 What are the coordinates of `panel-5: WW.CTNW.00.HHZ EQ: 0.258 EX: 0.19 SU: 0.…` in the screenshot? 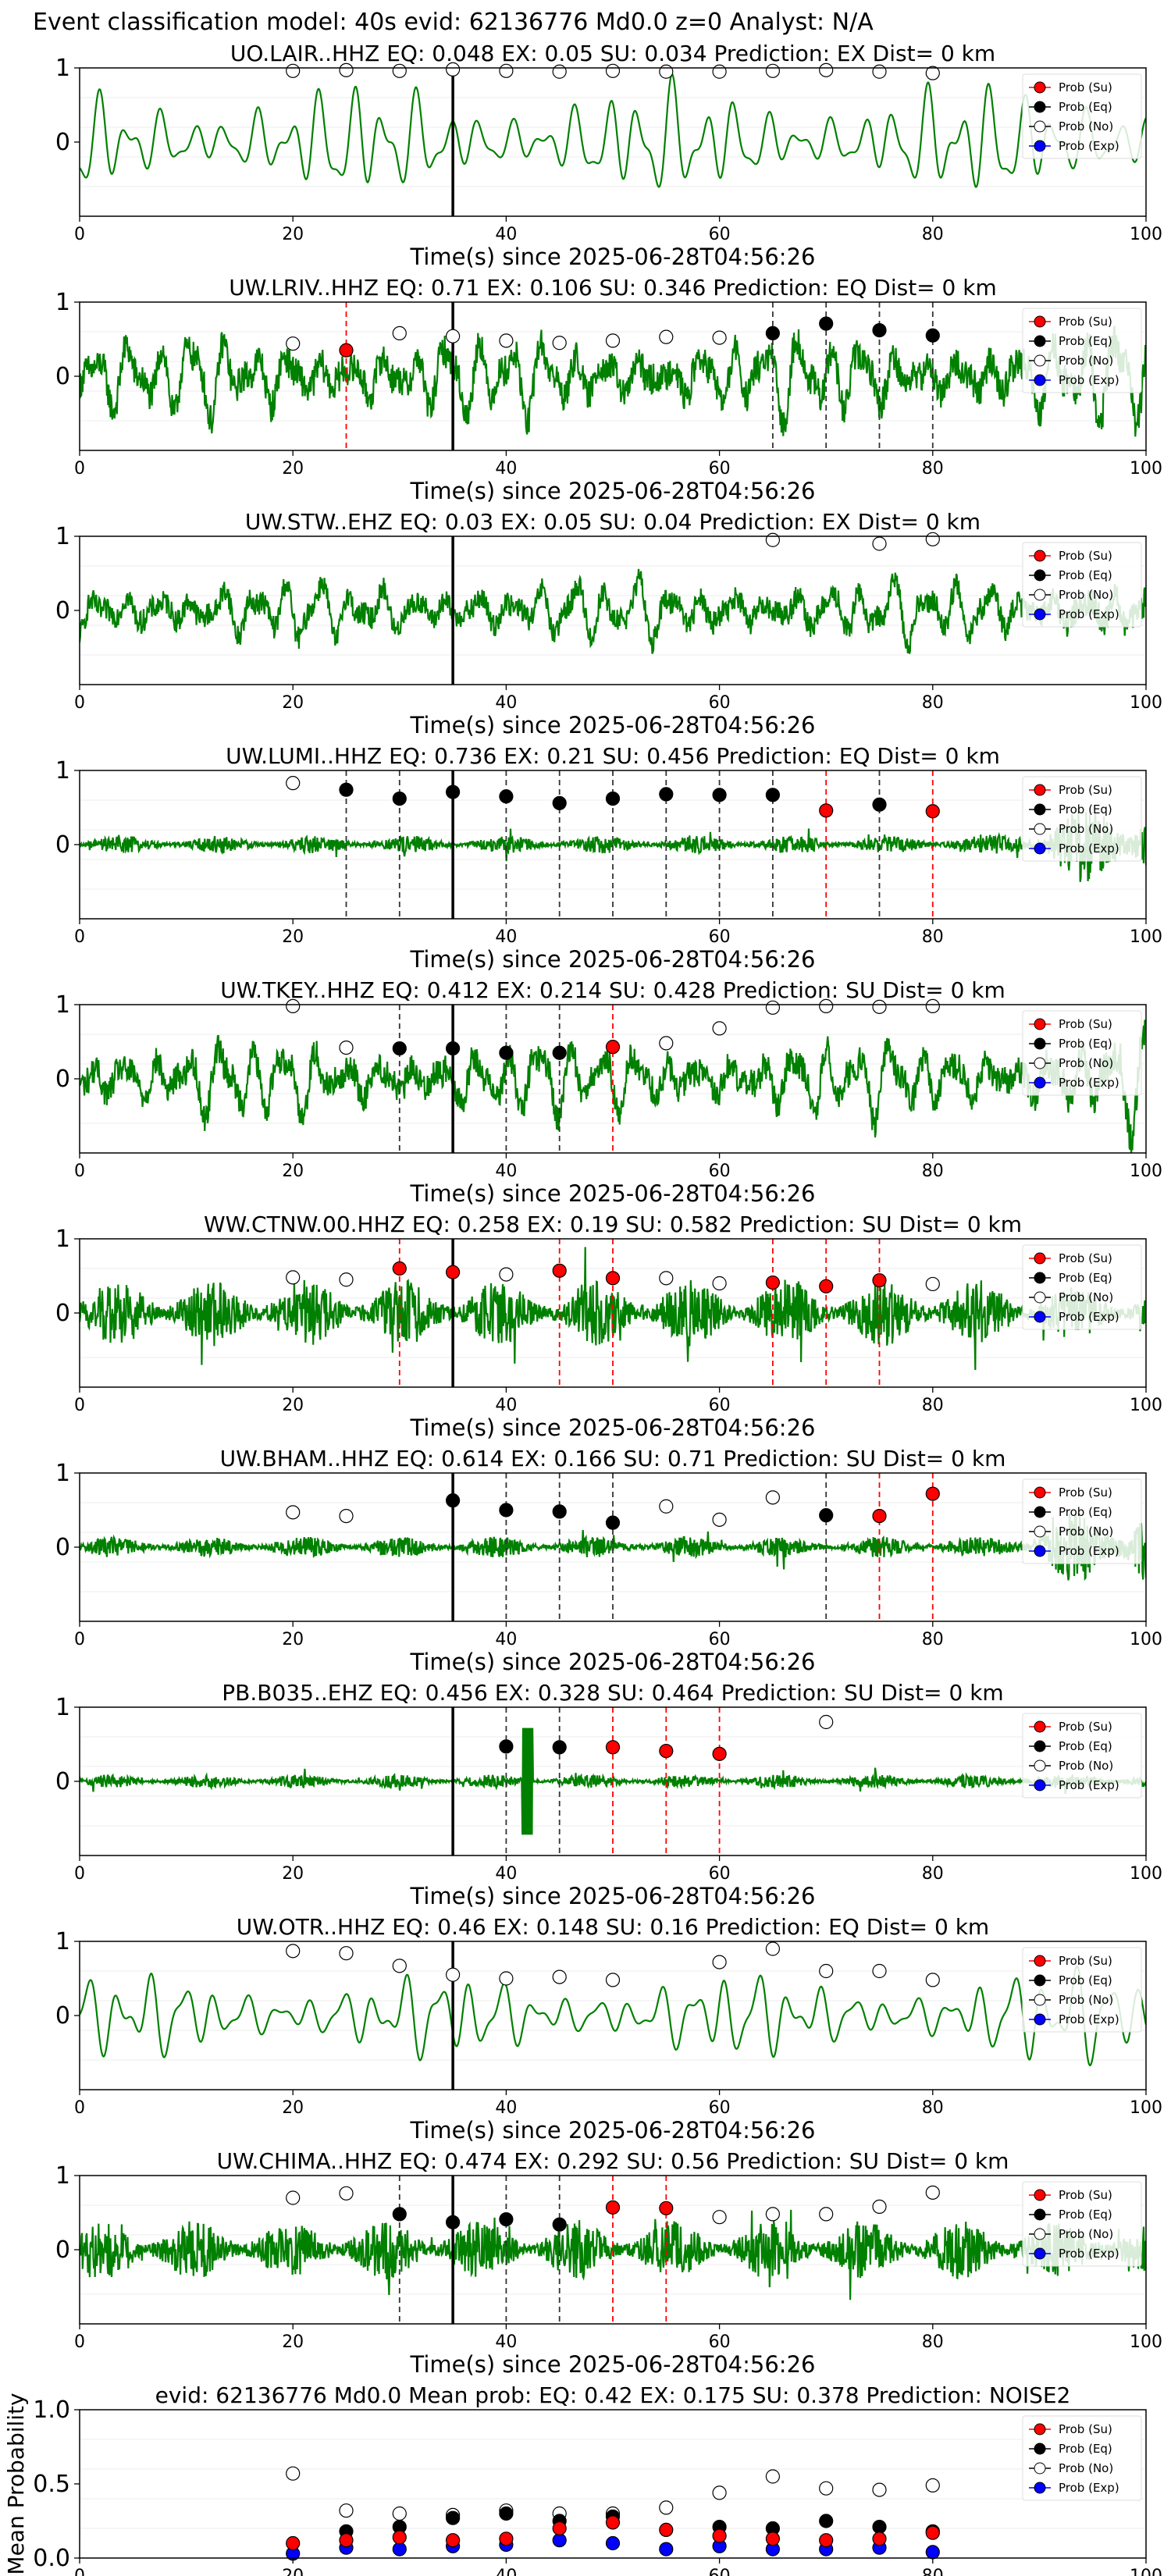 It's located at (608, 1326).